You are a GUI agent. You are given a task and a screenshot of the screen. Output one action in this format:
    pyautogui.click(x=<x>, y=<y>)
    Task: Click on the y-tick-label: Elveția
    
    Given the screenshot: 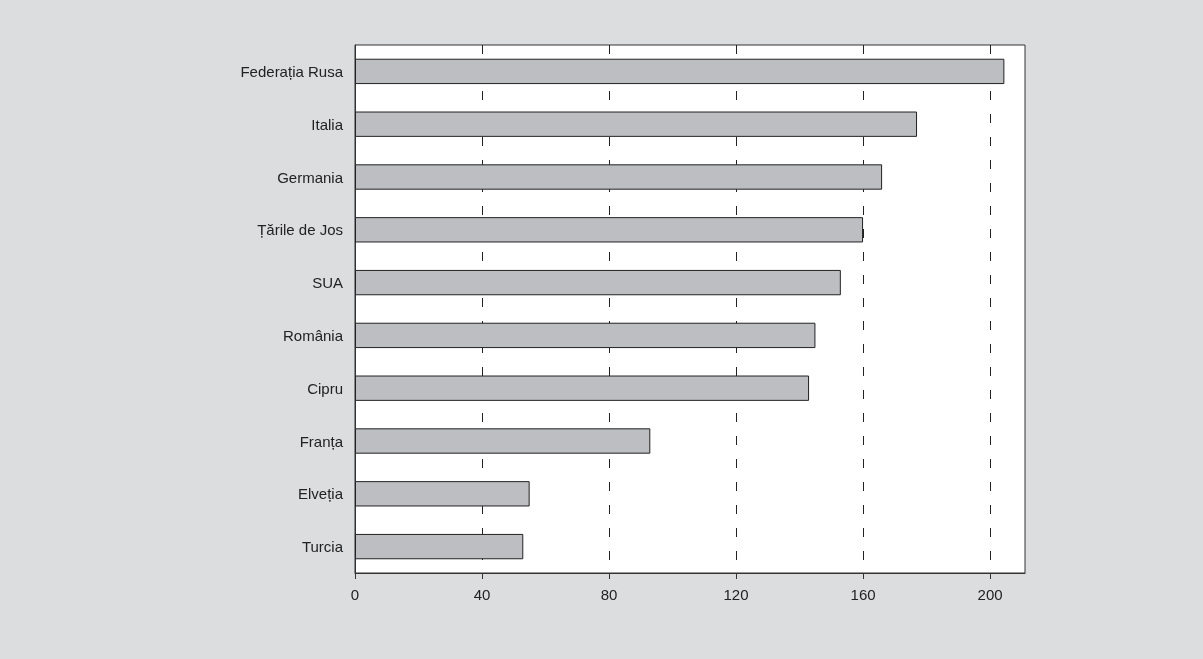 What is the action you would take?
    pyautogui.click(x=320, y=494)
    